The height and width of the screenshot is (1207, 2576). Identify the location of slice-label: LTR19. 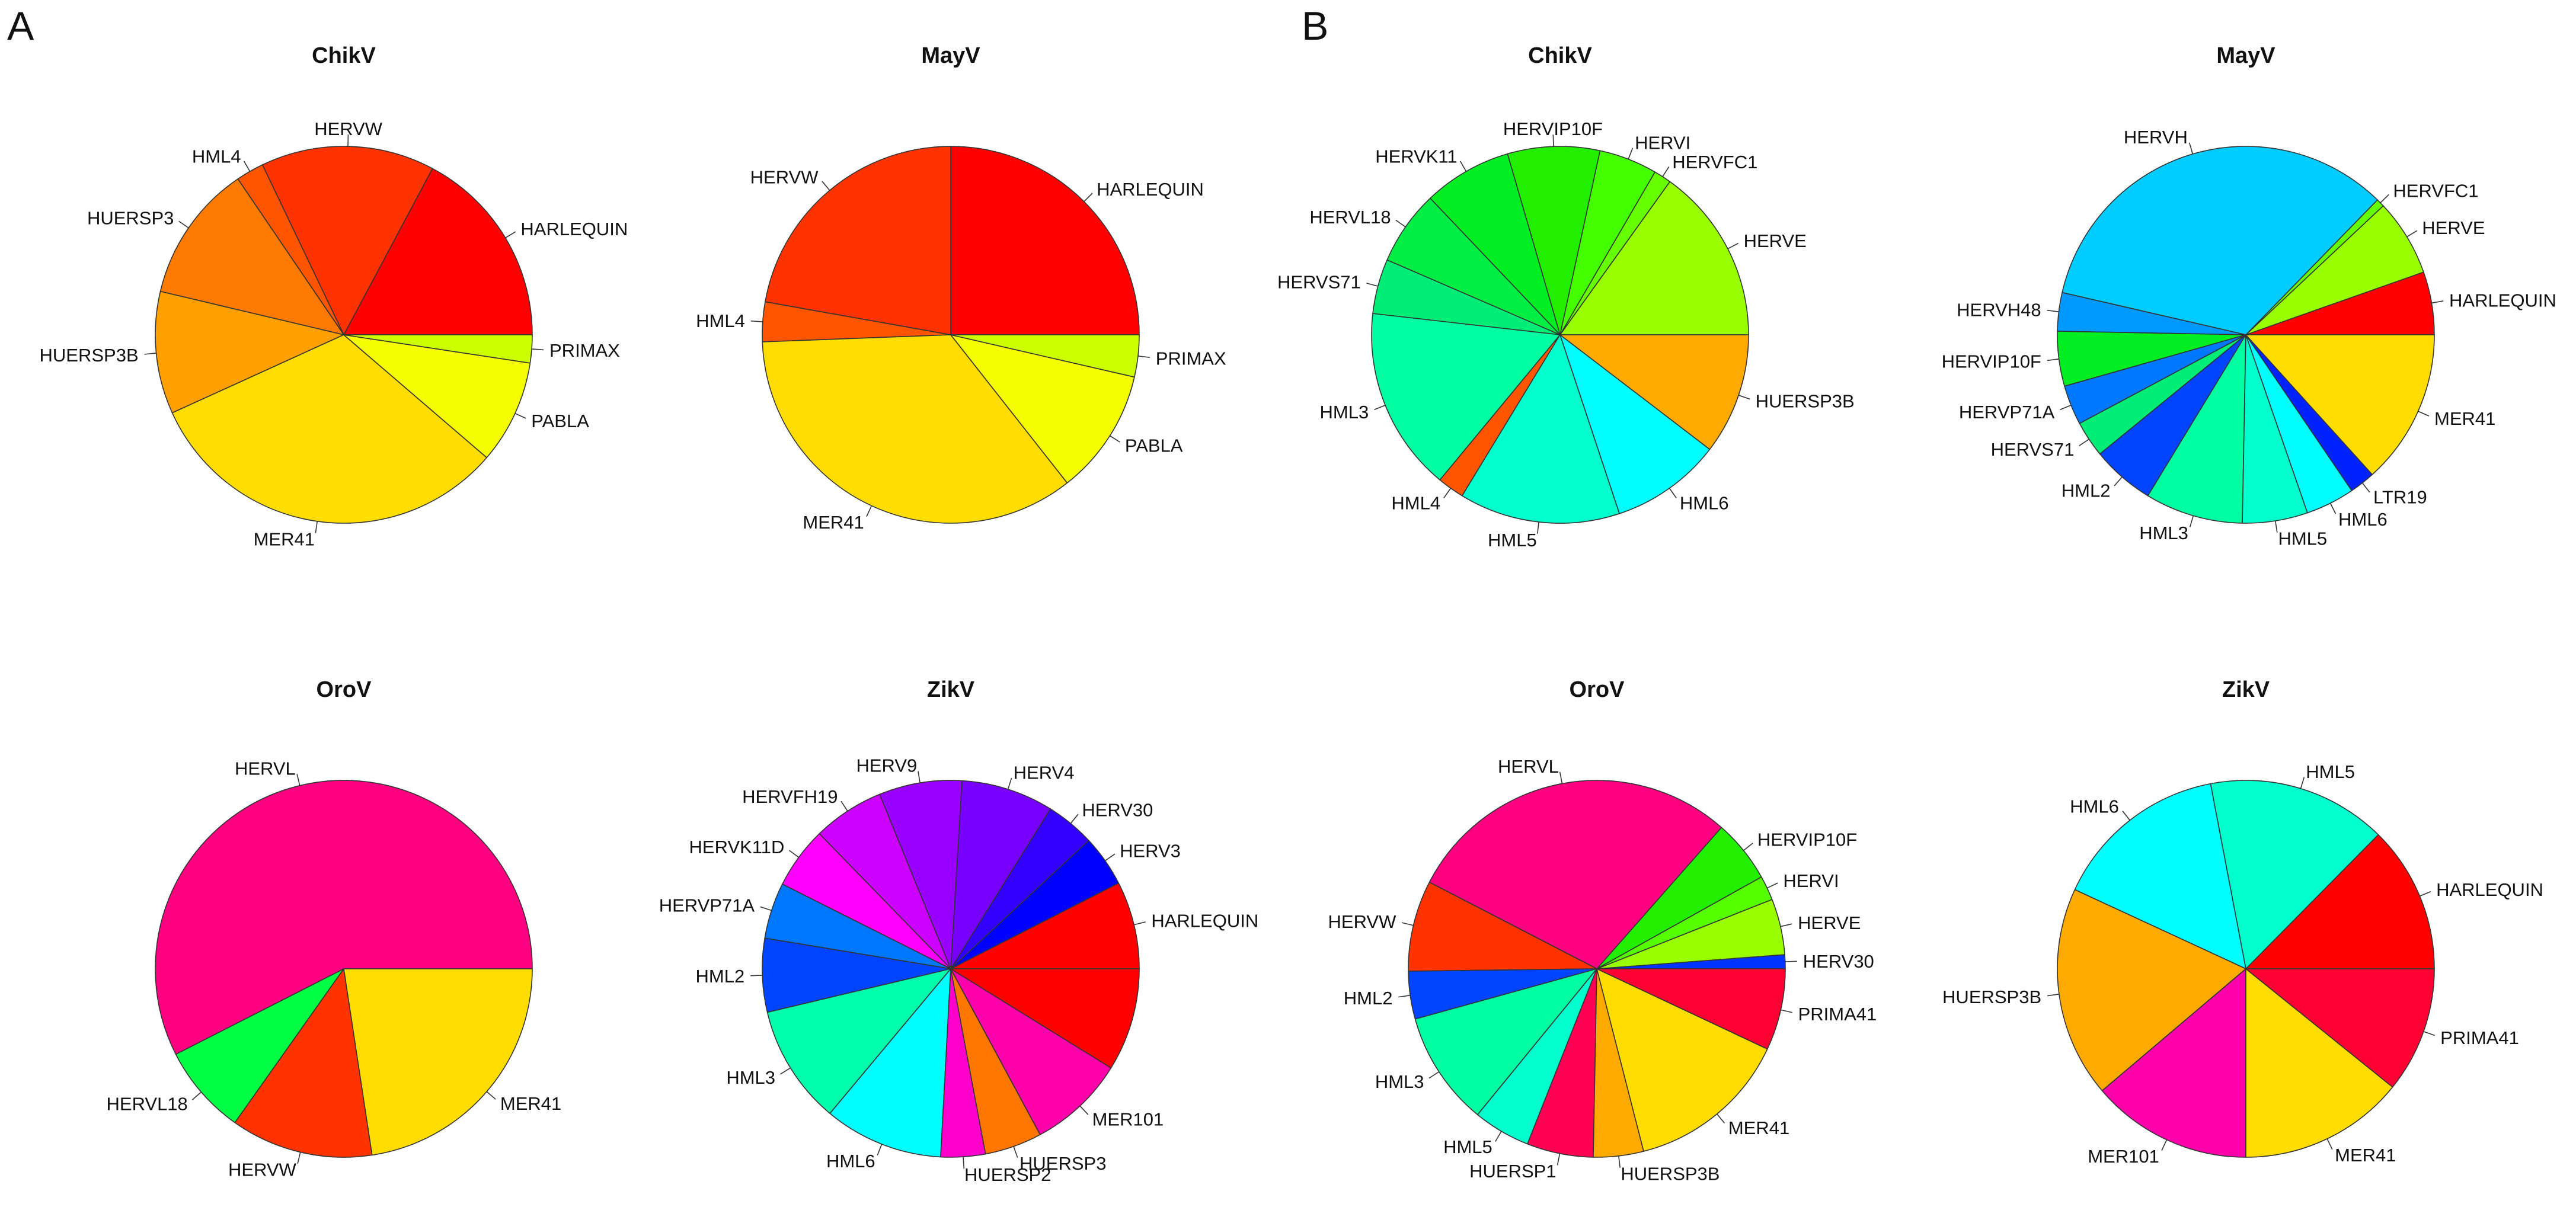
(2400, 498).